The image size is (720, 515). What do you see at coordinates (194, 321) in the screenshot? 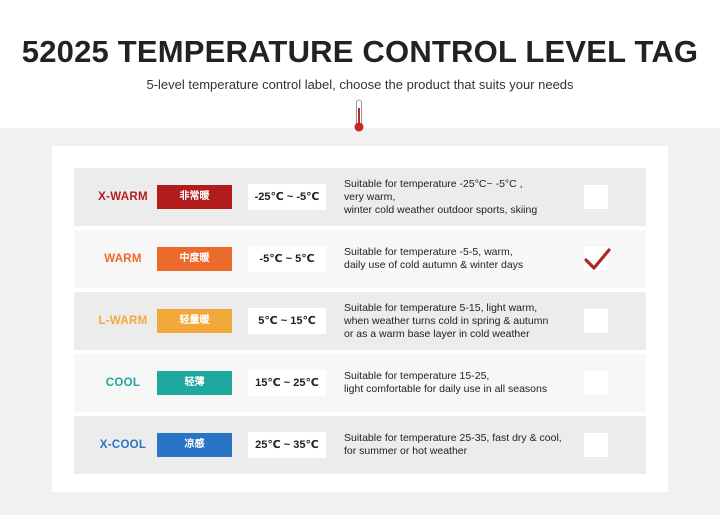
I see `level-color-tag: 轻量暖` at bounding box center [194, 321].